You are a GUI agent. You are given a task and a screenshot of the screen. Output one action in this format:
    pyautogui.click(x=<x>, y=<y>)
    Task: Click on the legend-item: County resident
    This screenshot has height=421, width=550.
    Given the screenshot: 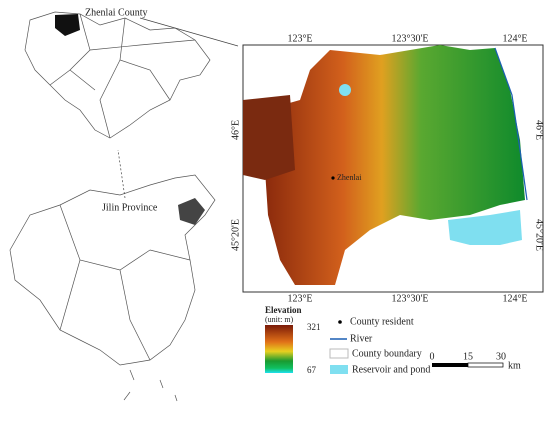 What is the action you would take?
    pyautogui.click(x=382, y=321)
    